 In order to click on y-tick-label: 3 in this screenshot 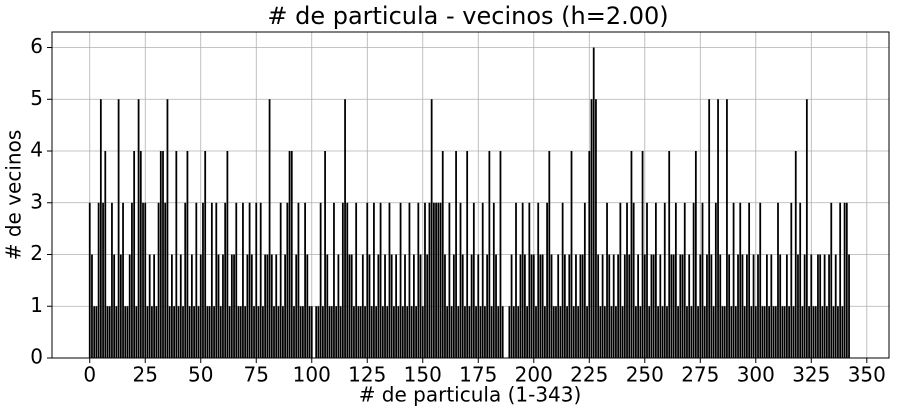, I will do `click(36, 201)`.